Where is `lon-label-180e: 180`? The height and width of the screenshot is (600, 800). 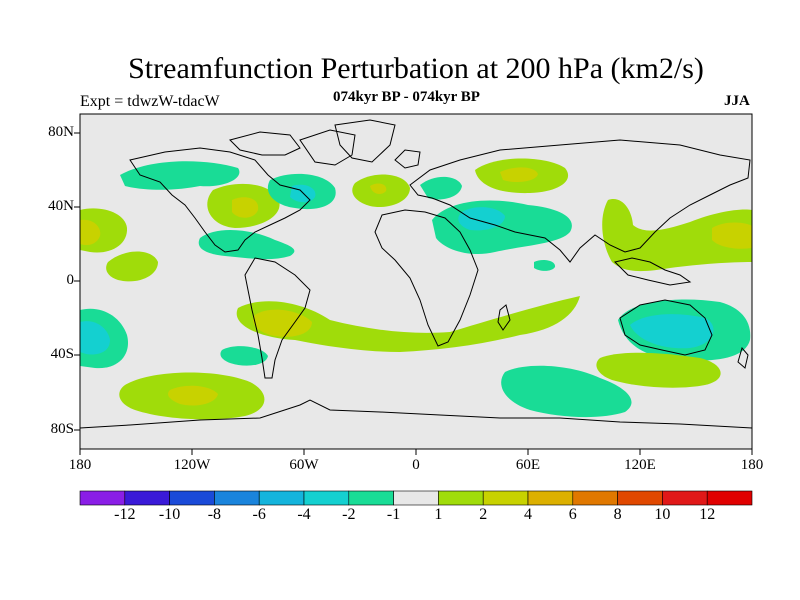
lon-label-180e: 180 is located at coordinates (752, 465).